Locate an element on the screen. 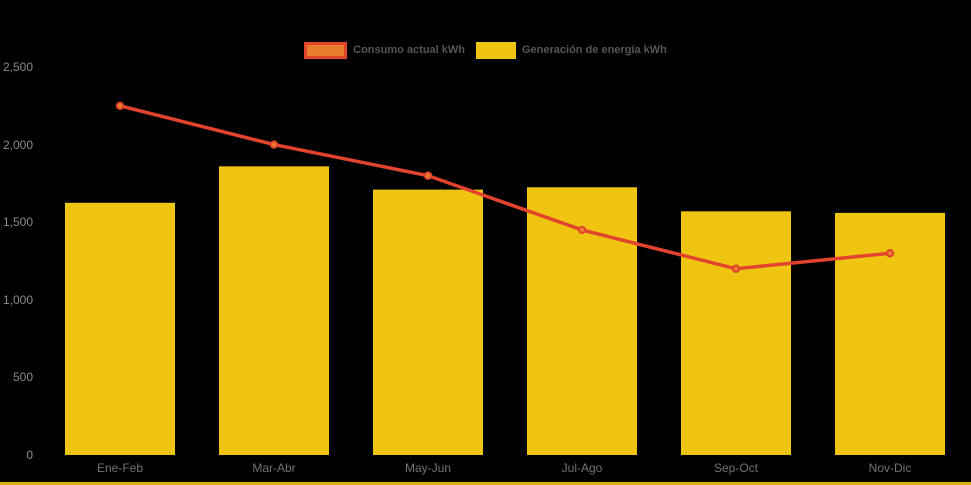 This screenshot has height=485, width=971. legend-item-generacion: Generación de energía kWh is located at coordinates (571, 50).